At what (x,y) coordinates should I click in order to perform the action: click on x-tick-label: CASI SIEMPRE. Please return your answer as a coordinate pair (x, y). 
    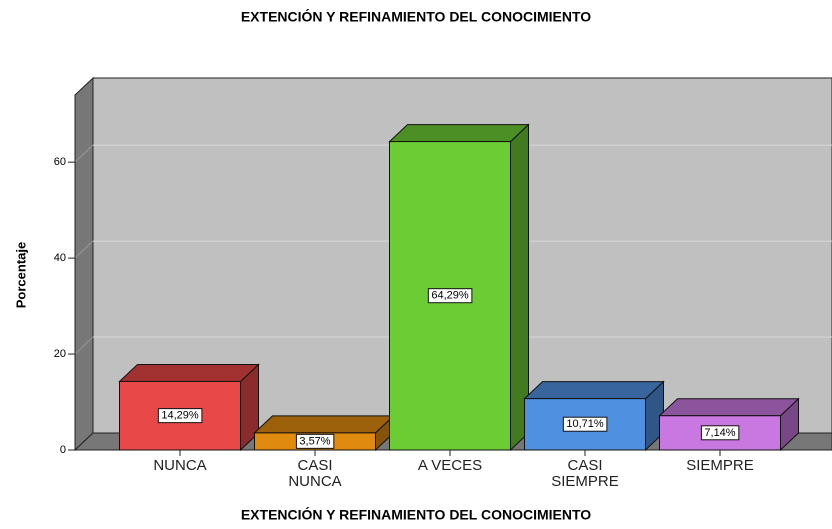
    Looking at the image, I should click on (585, 473).